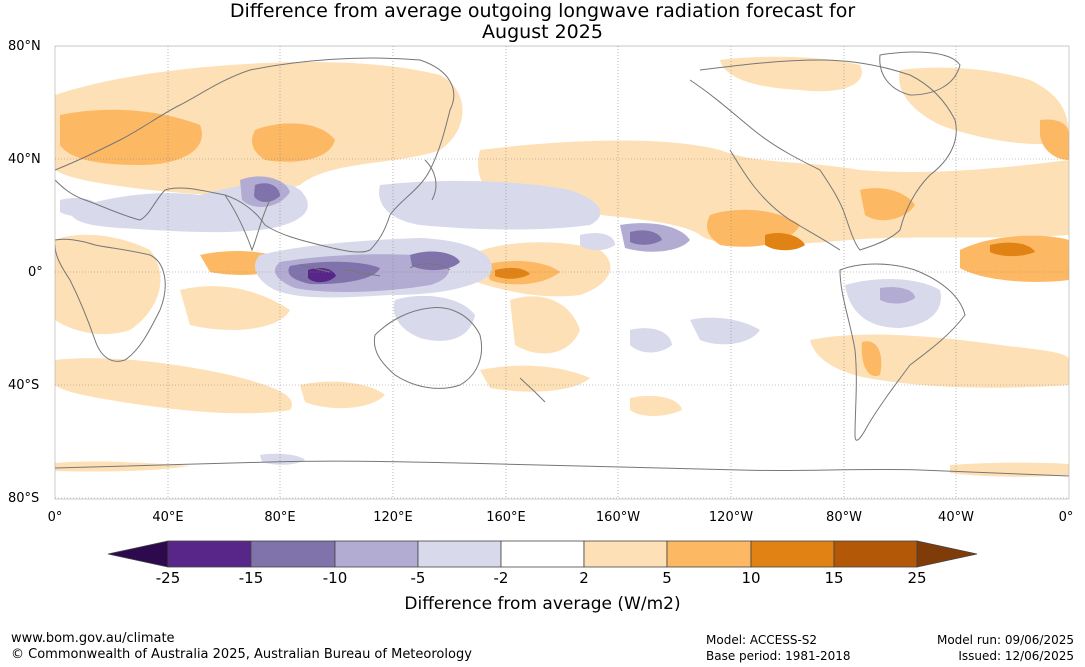 The height and width of the screenshot is (667, 1085). What do you see at coordinates (393, 517) in the screenshot?
I see `lon-label-120e: 120°E` at bounding box center [393, 517].